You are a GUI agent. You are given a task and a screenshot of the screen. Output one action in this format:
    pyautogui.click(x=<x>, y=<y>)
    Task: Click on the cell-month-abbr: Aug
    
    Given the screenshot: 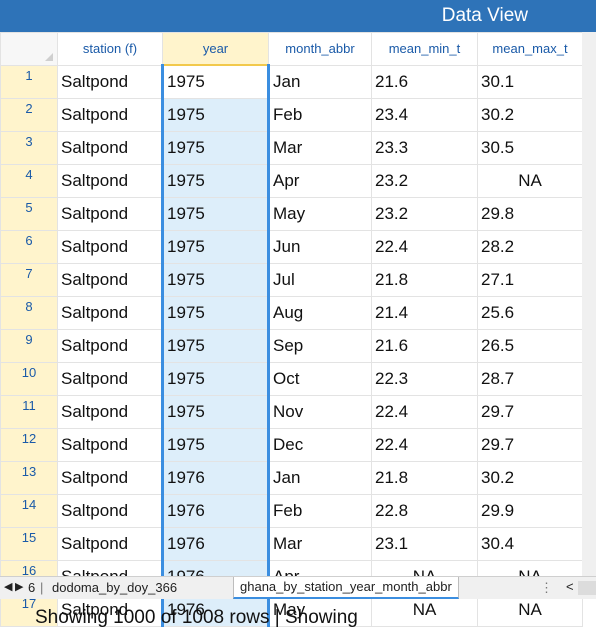 What is the action you would take?
    pyautogui.click(x=320, y=312)
    